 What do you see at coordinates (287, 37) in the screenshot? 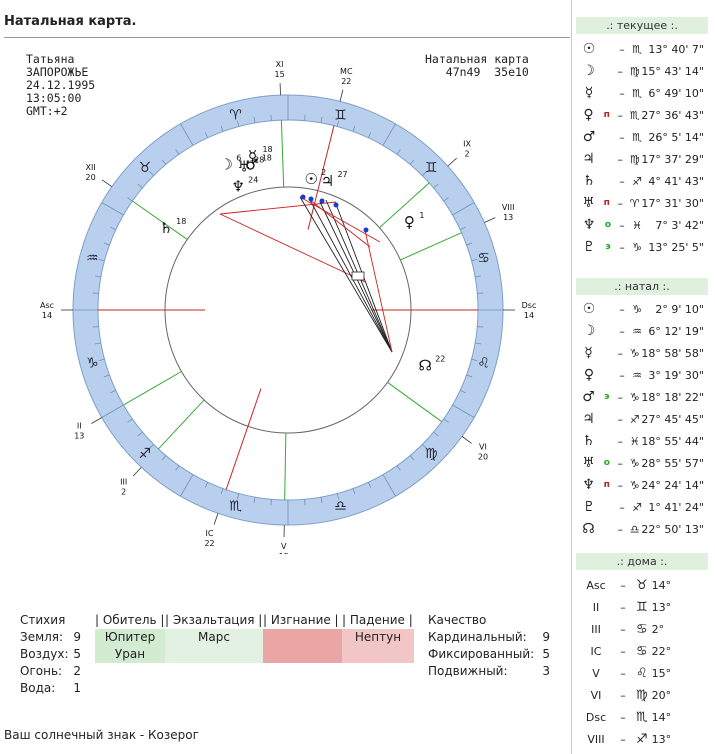
I see `title-divider` at bounding box center [287, 37].